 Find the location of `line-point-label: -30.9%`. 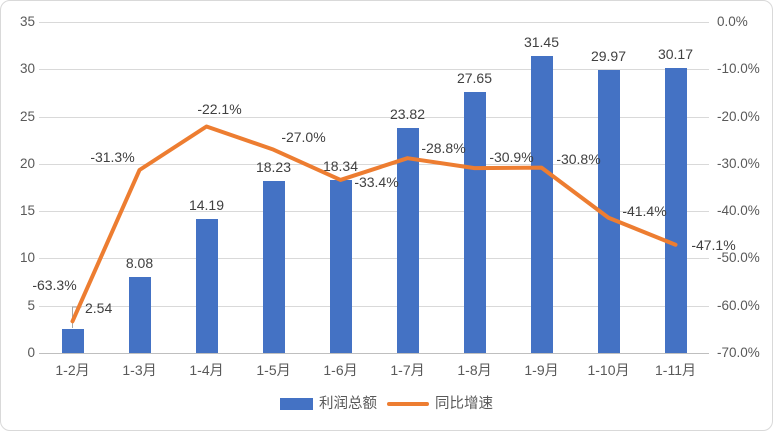

line-point-label: -30.9% is located at coordinates (511, 157).